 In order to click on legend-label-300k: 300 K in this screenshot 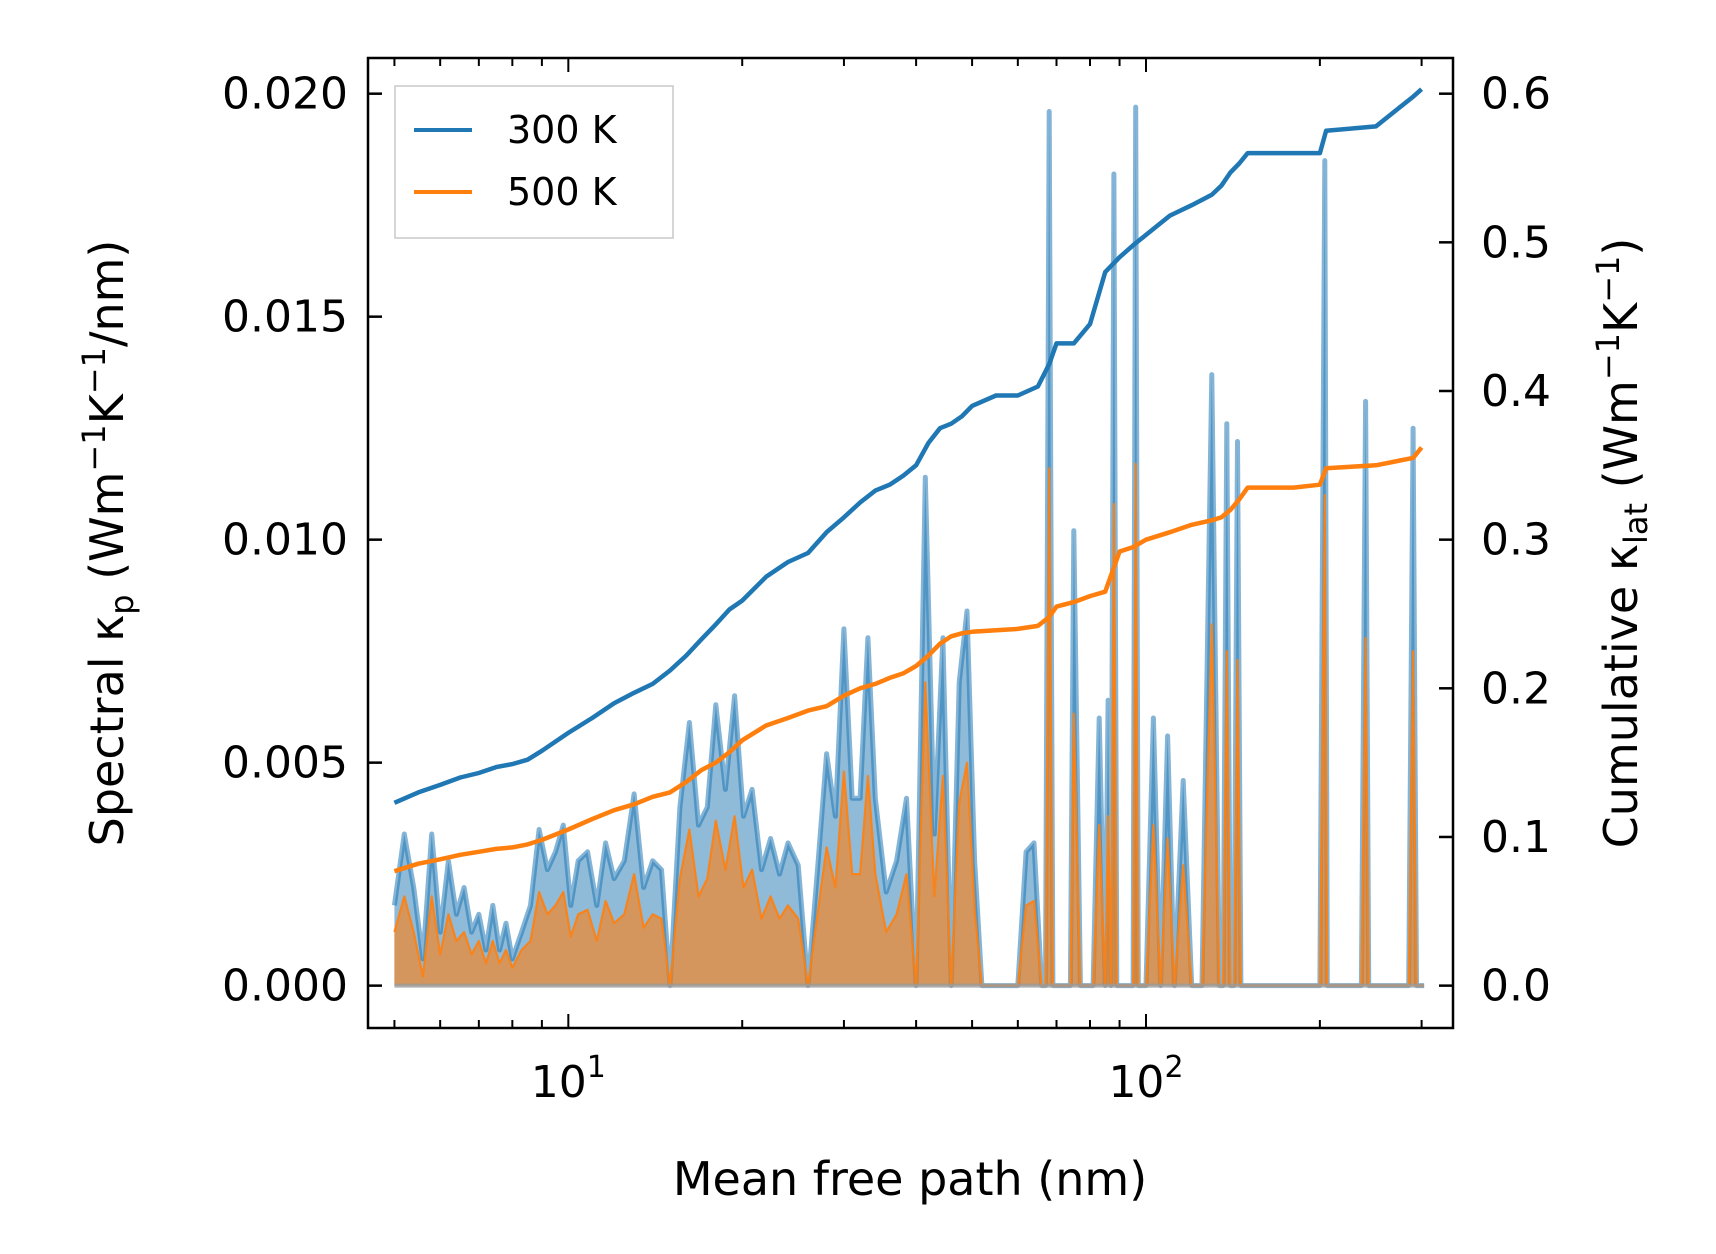, I will do `click(562, 130)`.